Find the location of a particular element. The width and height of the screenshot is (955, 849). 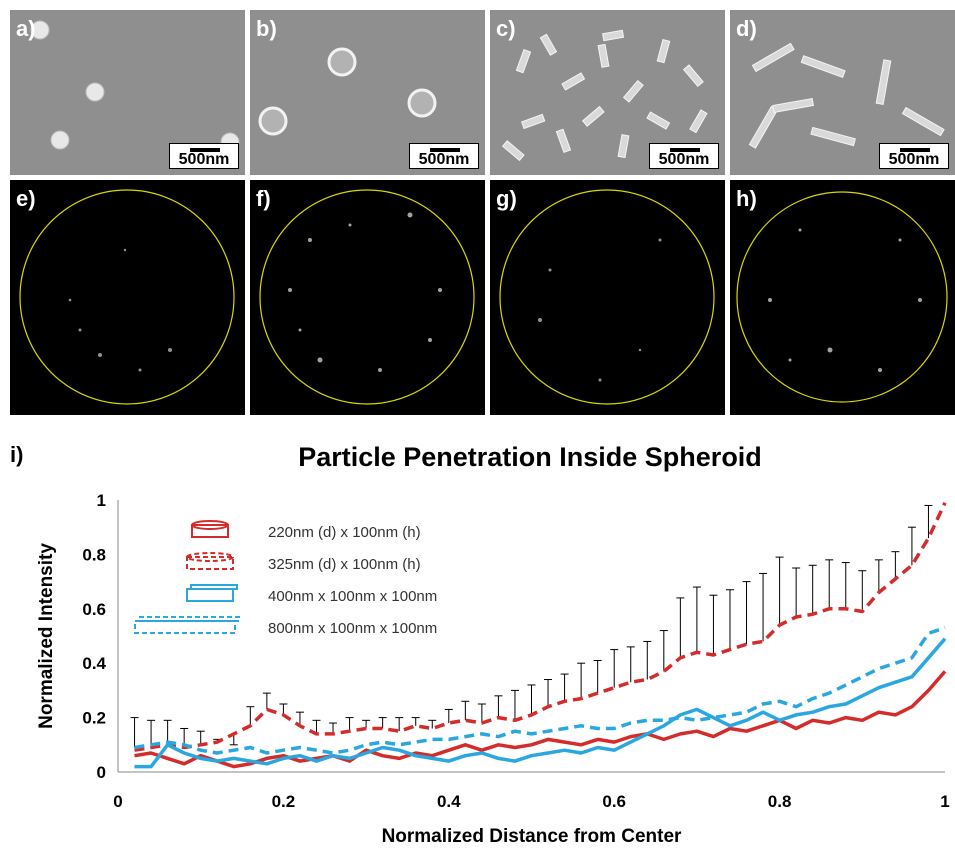

spheroid-outline-g is located at coordinates (607, 297).